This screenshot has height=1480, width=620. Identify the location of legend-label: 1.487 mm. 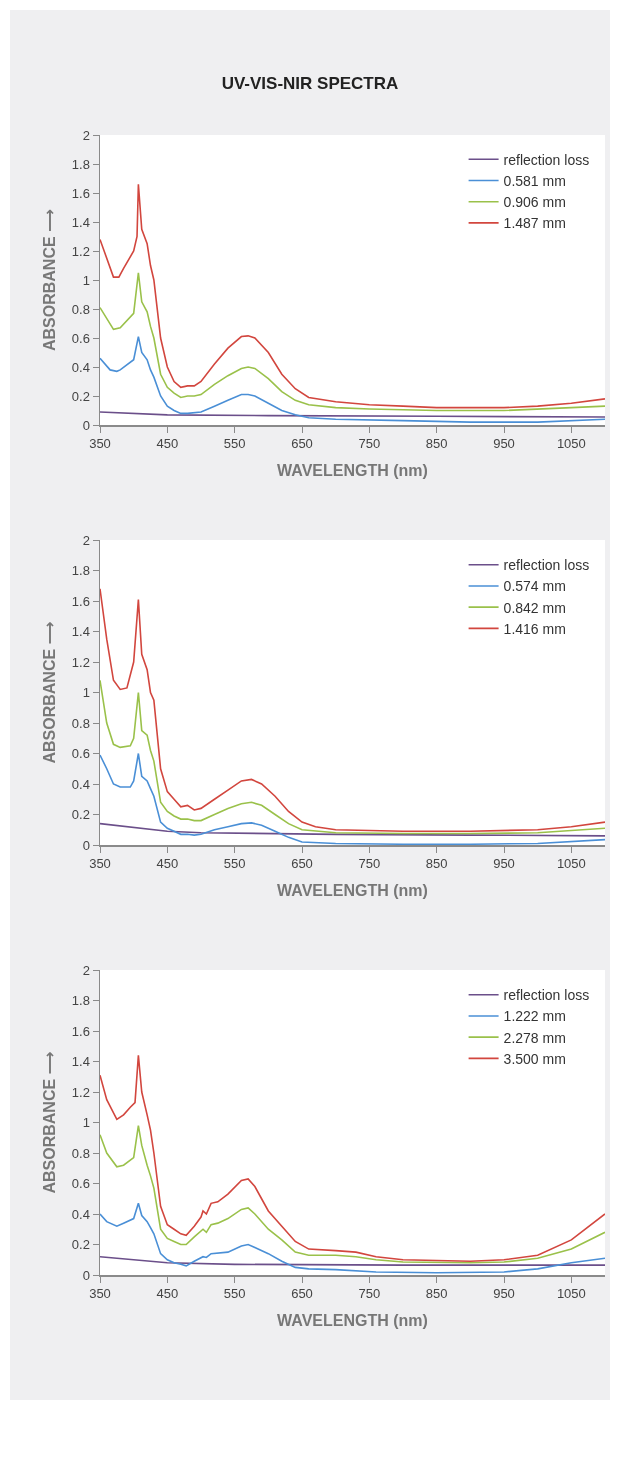
(534, 223).